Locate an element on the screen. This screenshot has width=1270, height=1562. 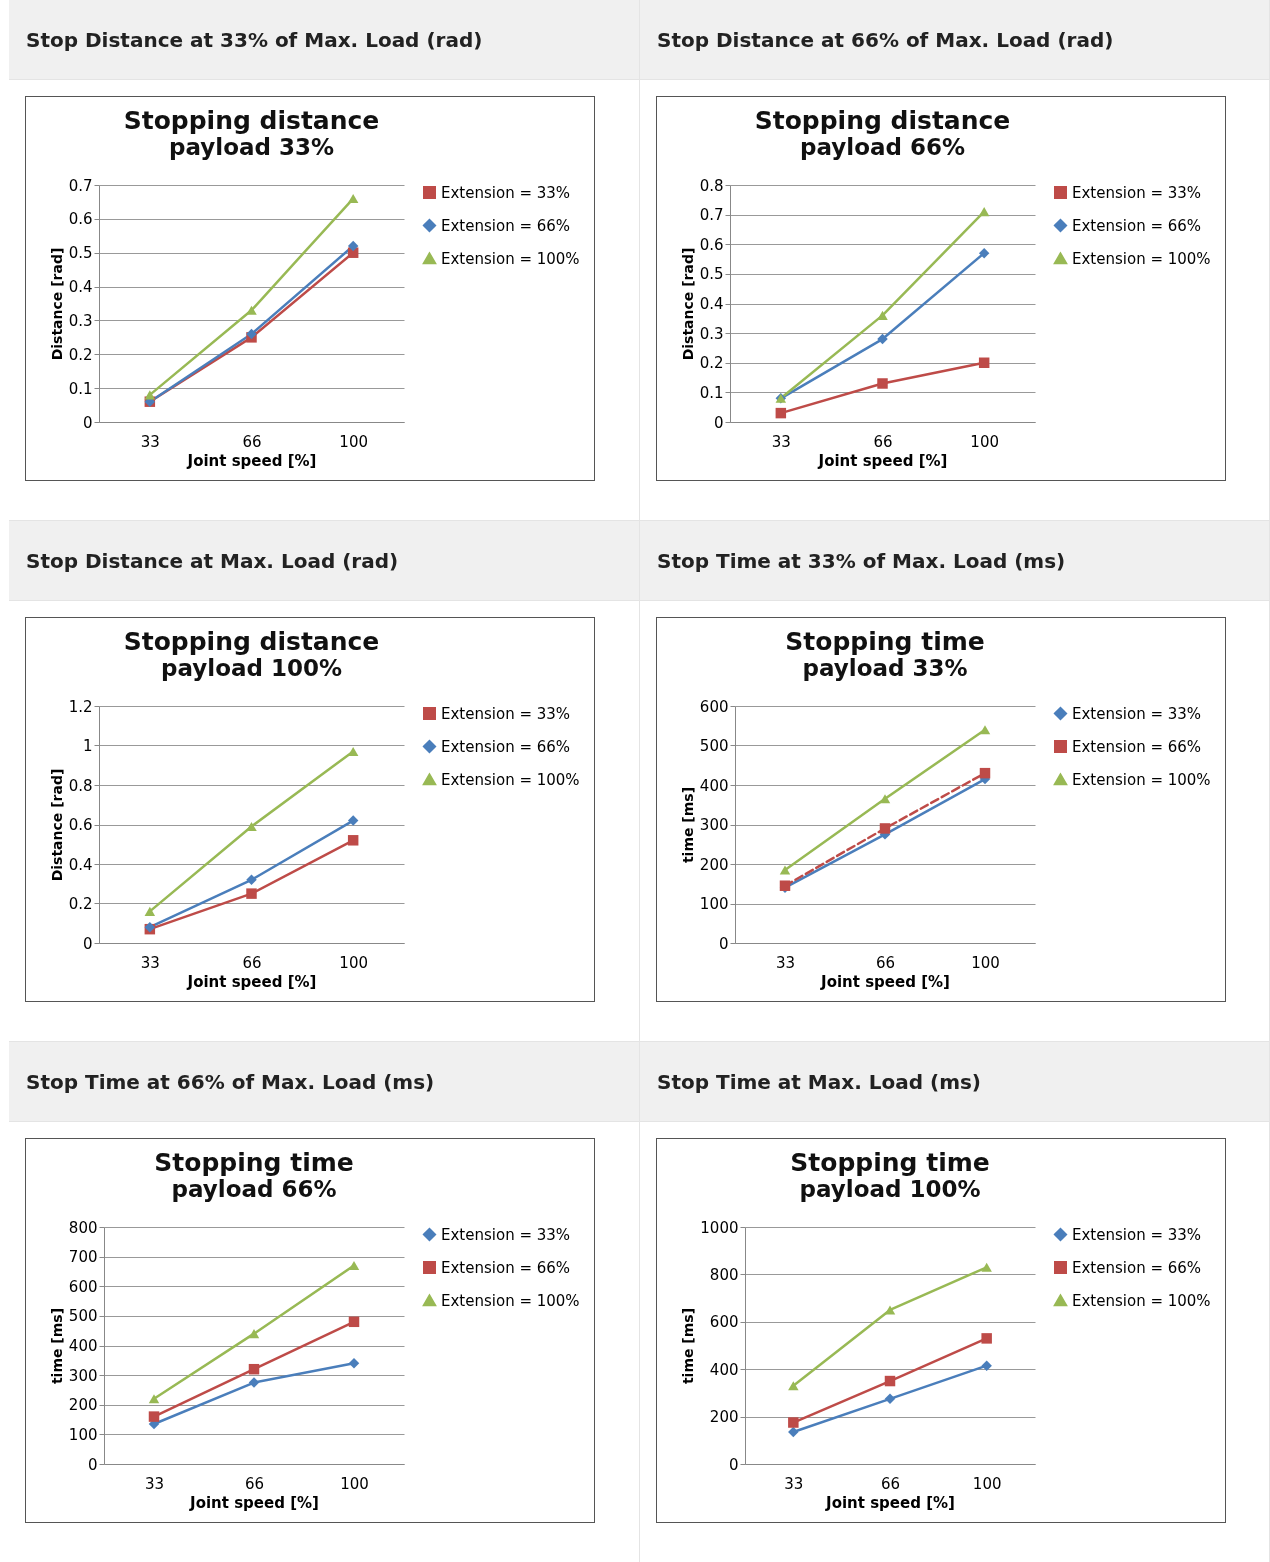
chart-subtitle: payload 66% is located at coordinates (882, 147).